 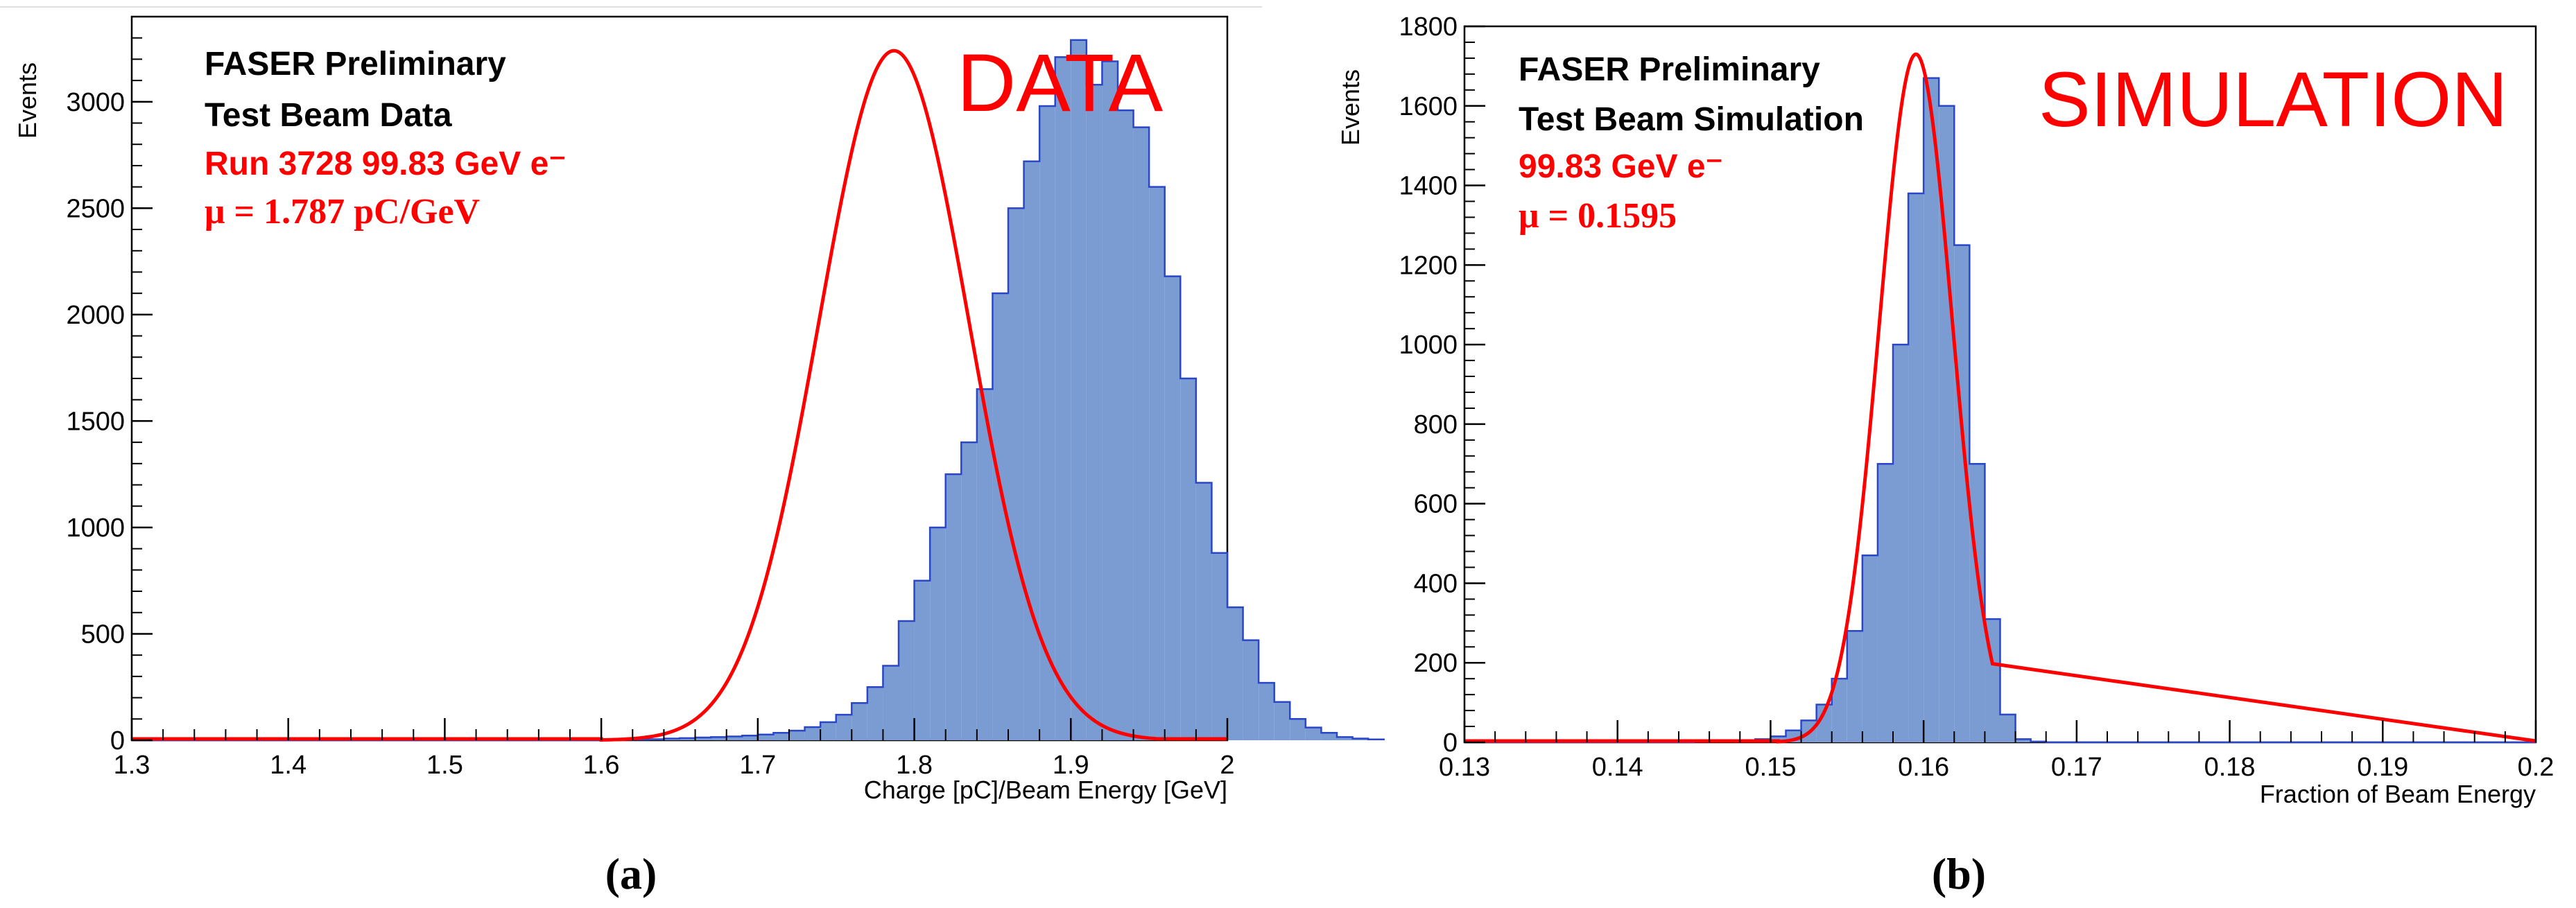 What do you see at coordinates (1923, 767) in the screenshot?
I see `x-tick-label: 0.16` at bounding box center [1923, 767].